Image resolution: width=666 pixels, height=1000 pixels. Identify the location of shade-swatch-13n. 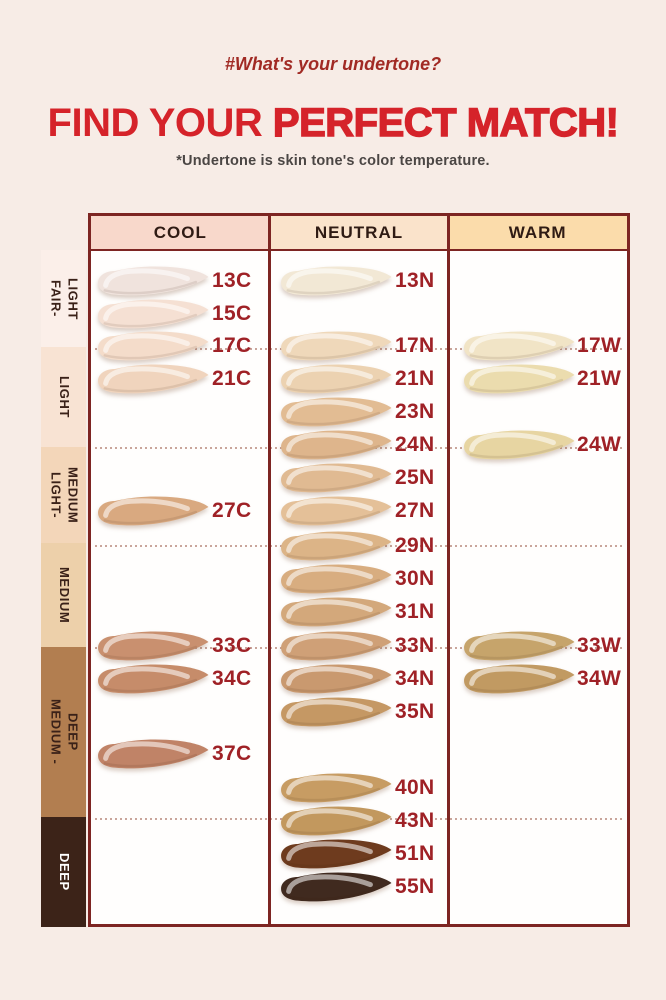
(335, 282).